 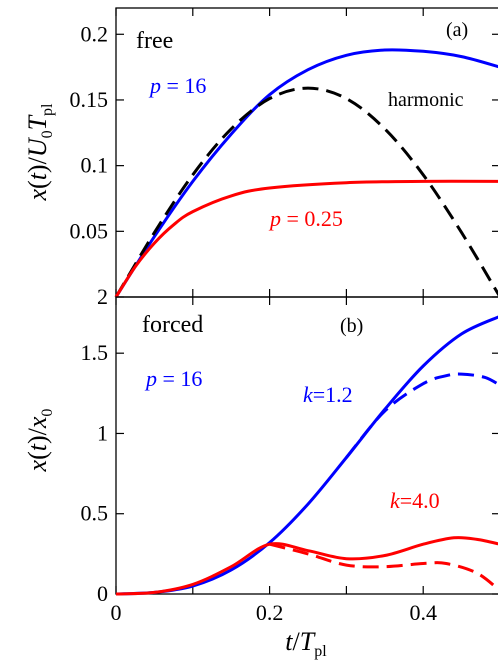 I want to click on annotation-p16-a: p = 16, so click(x=177, y=85).